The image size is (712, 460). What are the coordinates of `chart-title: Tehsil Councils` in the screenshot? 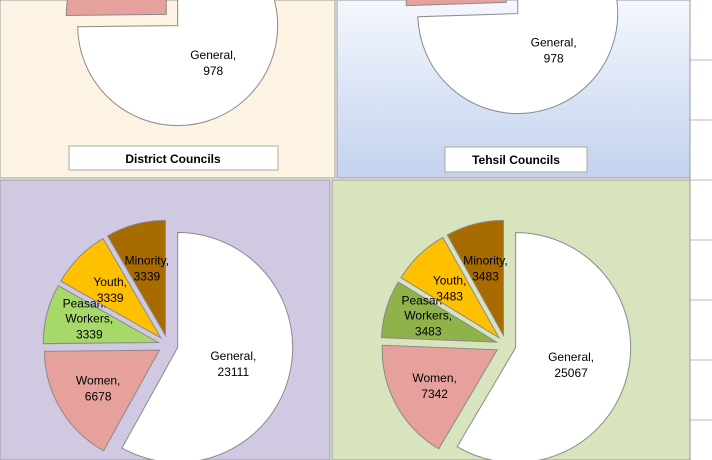 It's located at (516, 160).